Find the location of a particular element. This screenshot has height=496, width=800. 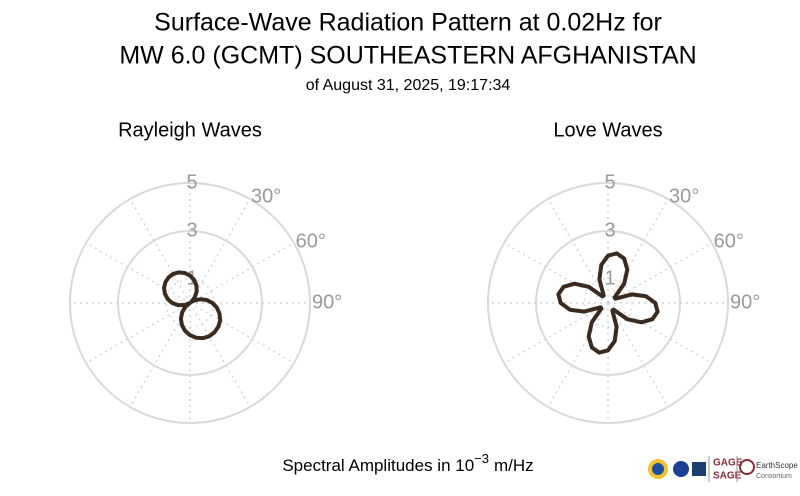

logos: GAGE SAGE EarthScope Consortium is located at coordinates (723, 469).